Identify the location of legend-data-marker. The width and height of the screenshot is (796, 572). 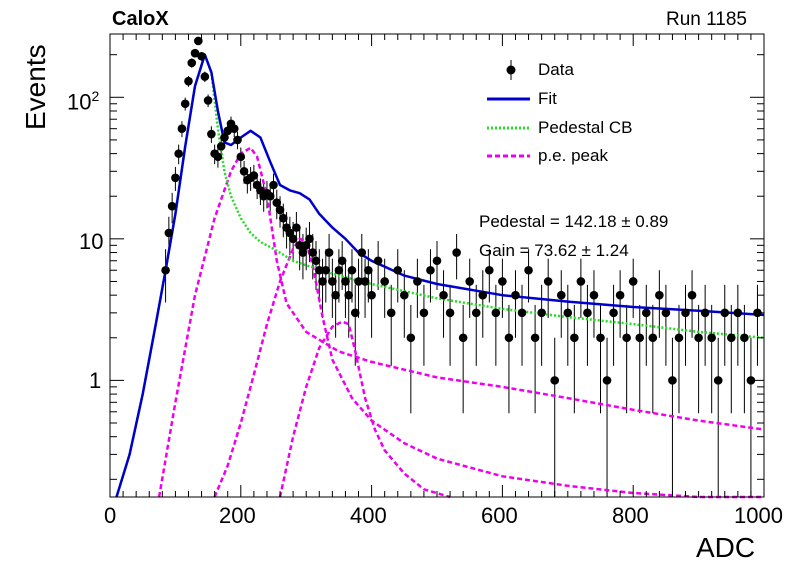
(511, 70).